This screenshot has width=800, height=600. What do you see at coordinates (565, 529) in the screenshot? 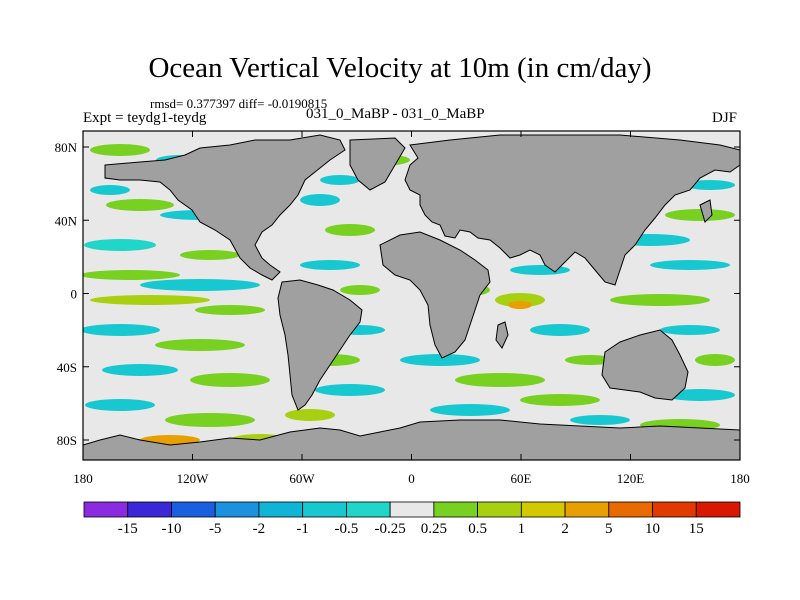
I see `colorbar-label: 2` at bounding box center [565, 529].